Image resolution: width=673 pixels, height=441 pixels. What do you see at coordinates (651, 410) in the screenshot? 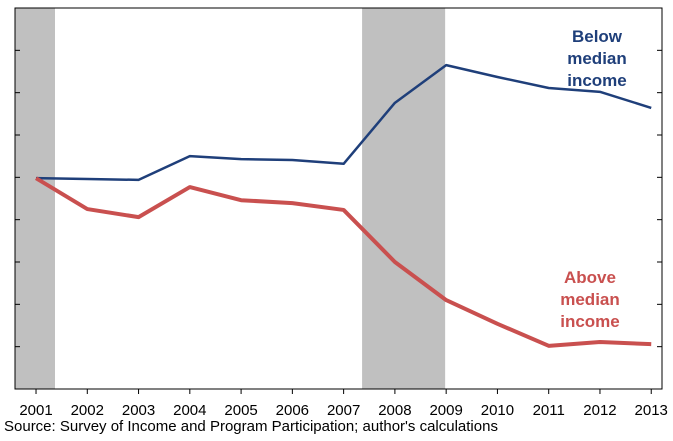
I see `x-tick-label: 2013` at bounding box center [651, 410].